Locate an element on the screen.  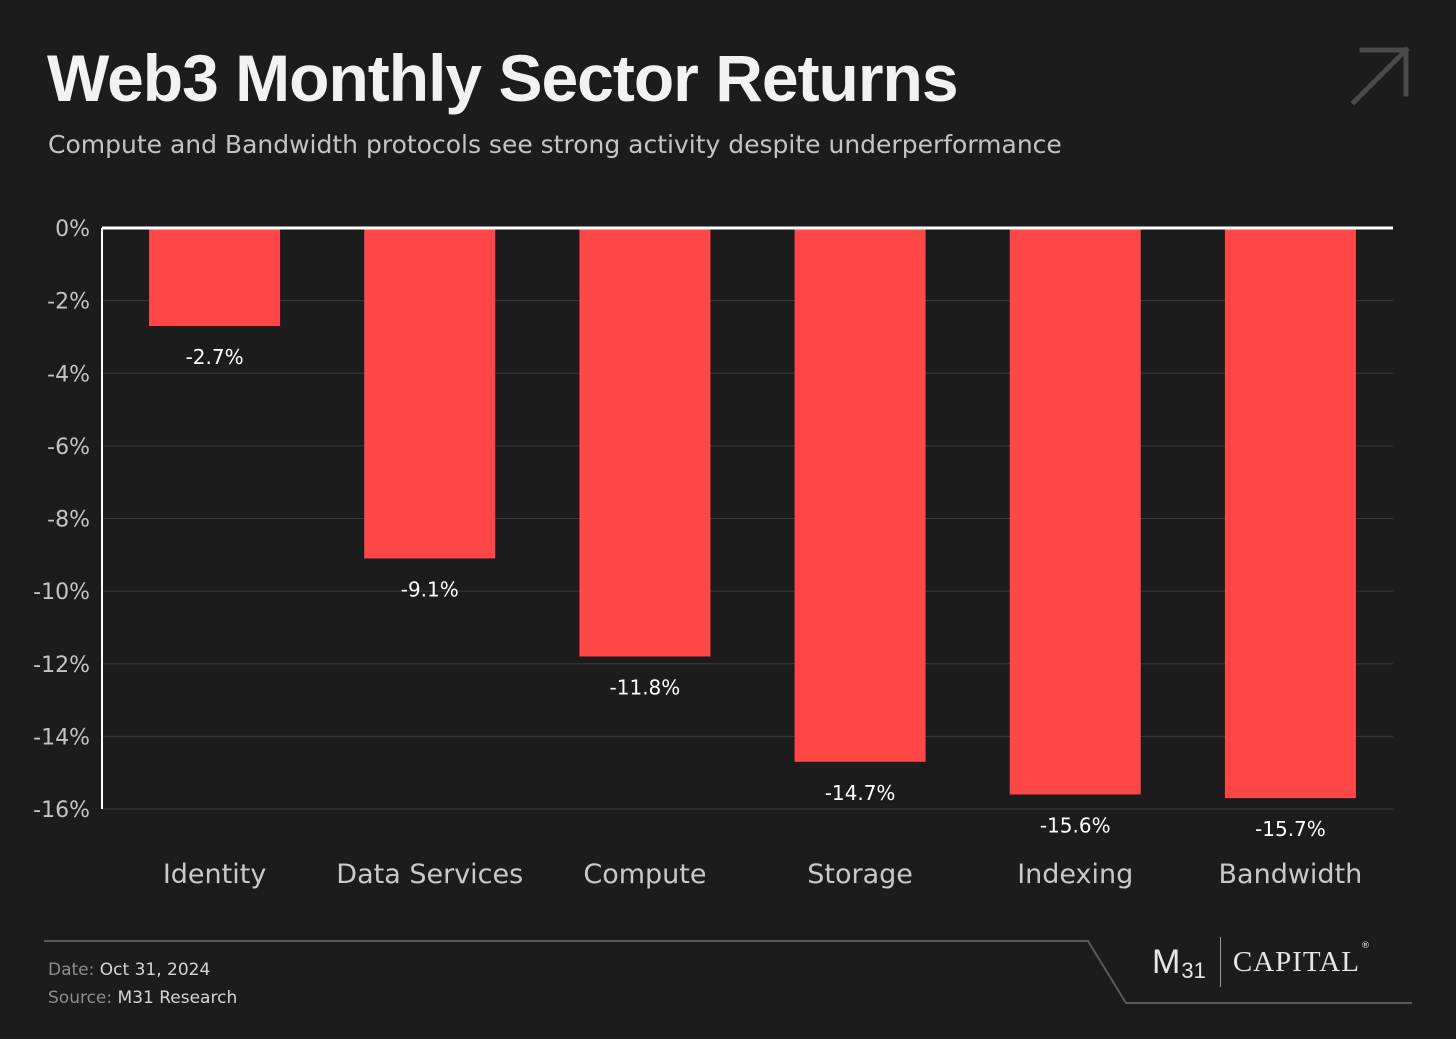
x-category-label: Bandwidth is located at coordinates (1291, 874).